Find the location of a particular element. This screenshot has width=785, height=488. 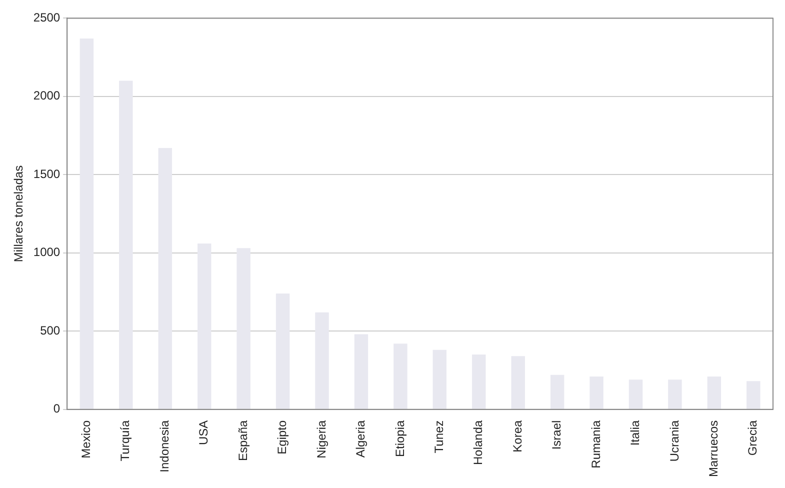

x-tick-label: Israel is located at coordinates (557, 435).